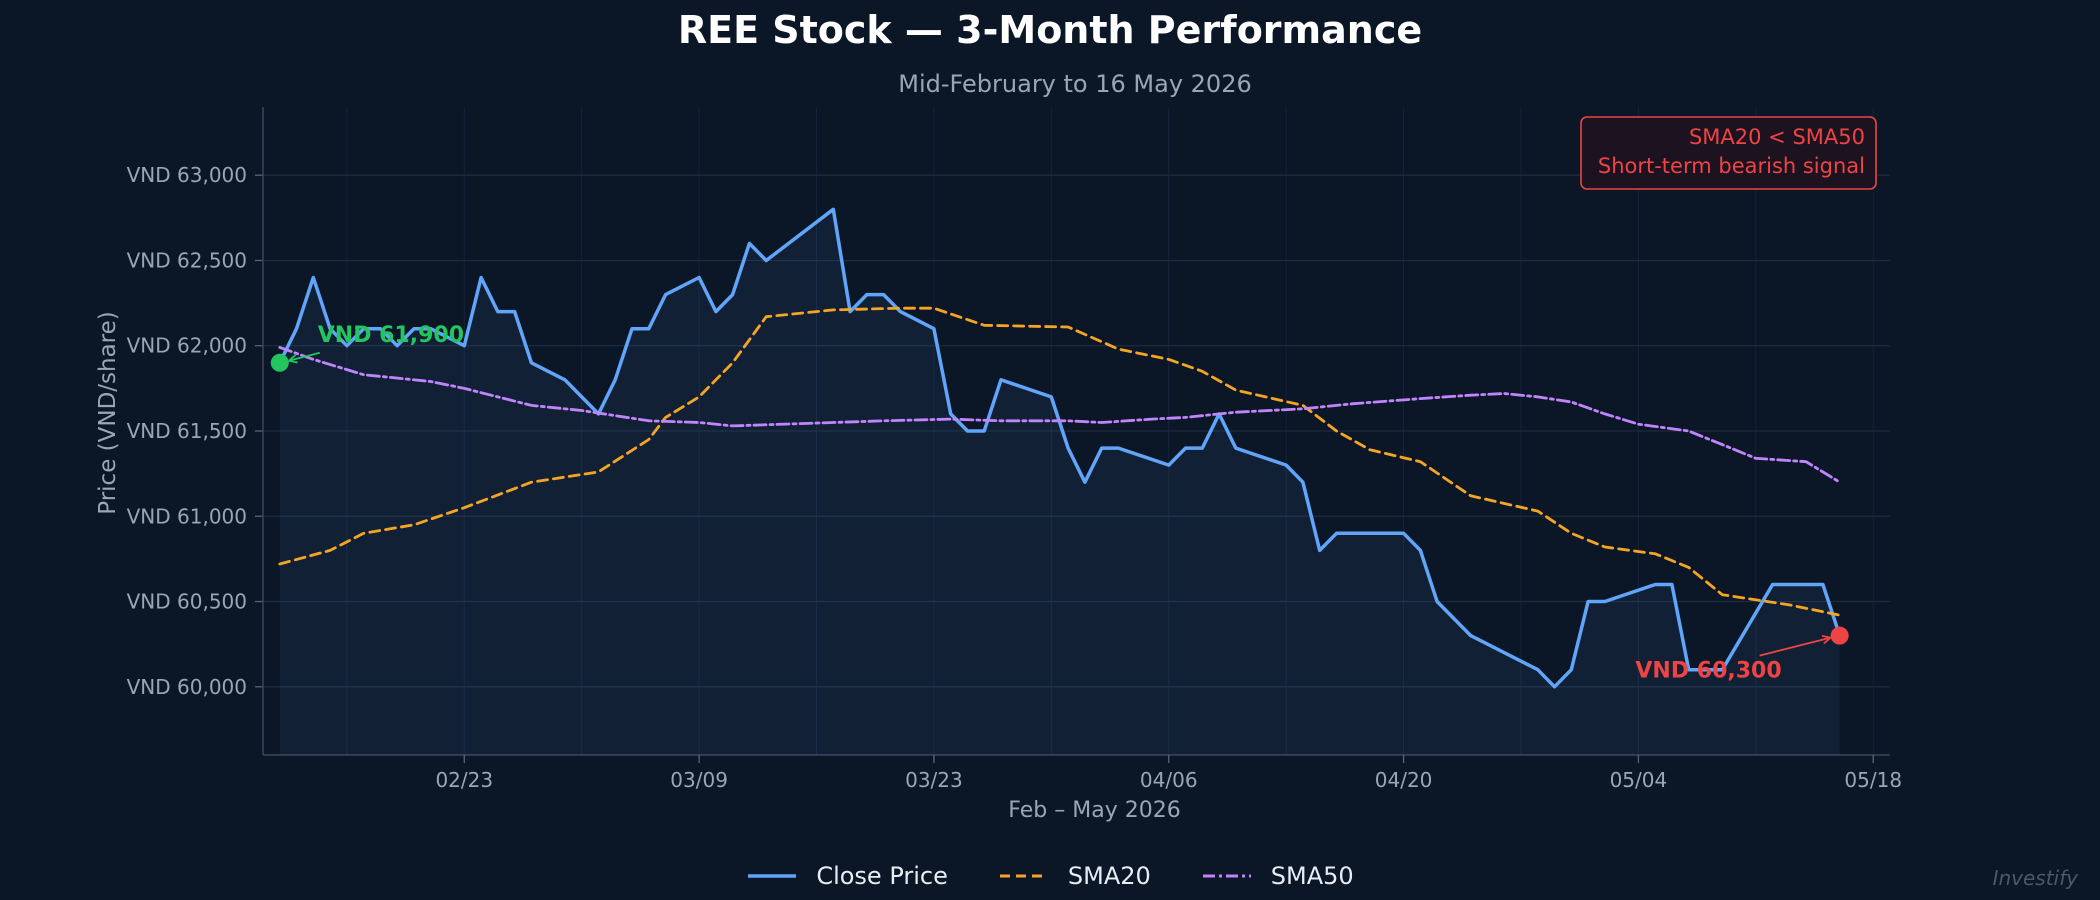  Describe the element at coordinates (187, 687) in the screenshot. I see `y-tick-label: VND 60,000` at that location.